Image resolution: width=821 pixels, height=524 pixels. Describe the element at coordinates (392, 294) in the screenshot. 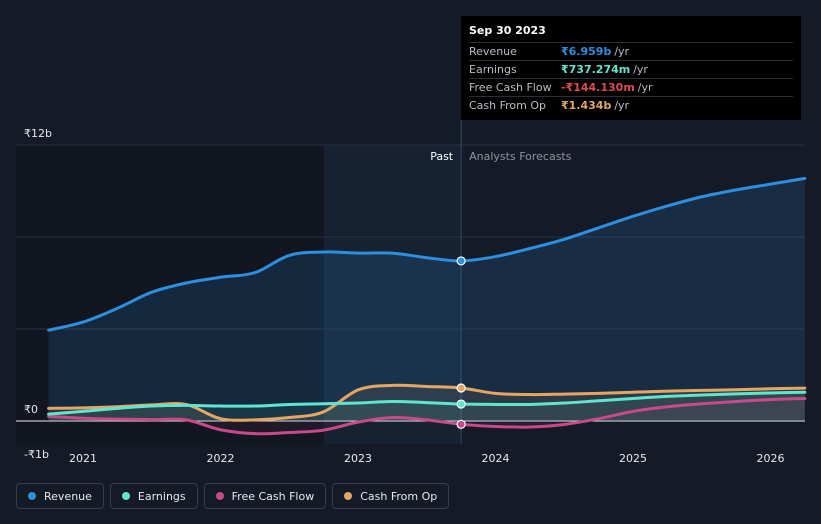

I see `highlight-band` at that location.